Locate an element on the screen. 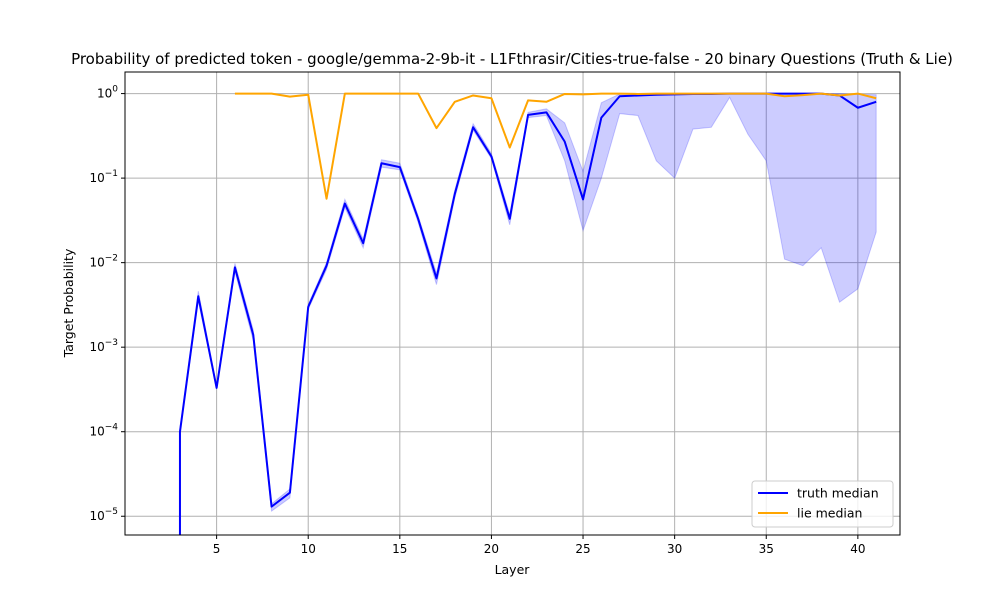 This screenshot has height=600, width=1000. y-tick-label: 10⁻³ is located at coordinates (103, 346).